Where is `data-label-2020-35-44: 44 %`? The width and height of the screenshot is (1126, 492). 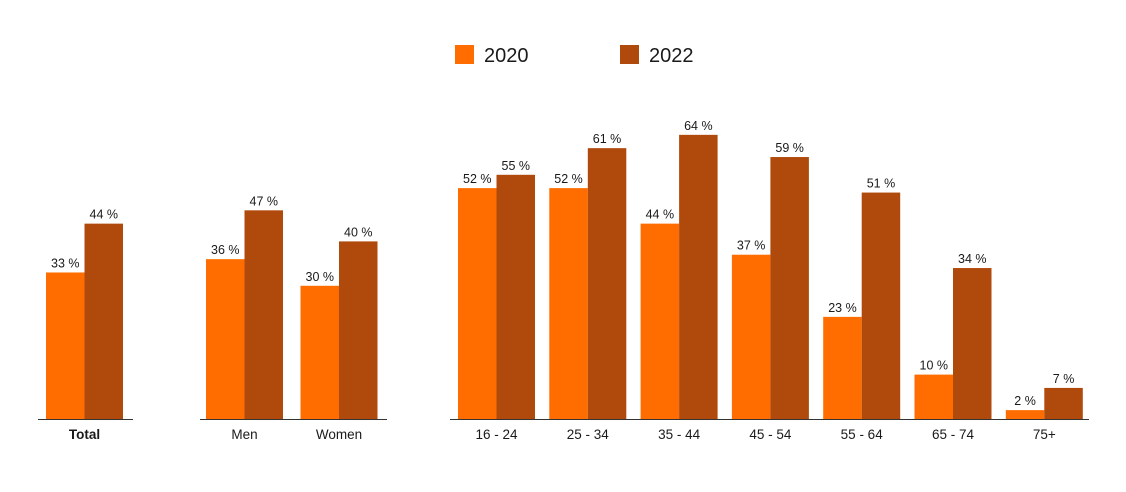
data-label-2020-35-44: 44 % is located at coordinates (660, 215).